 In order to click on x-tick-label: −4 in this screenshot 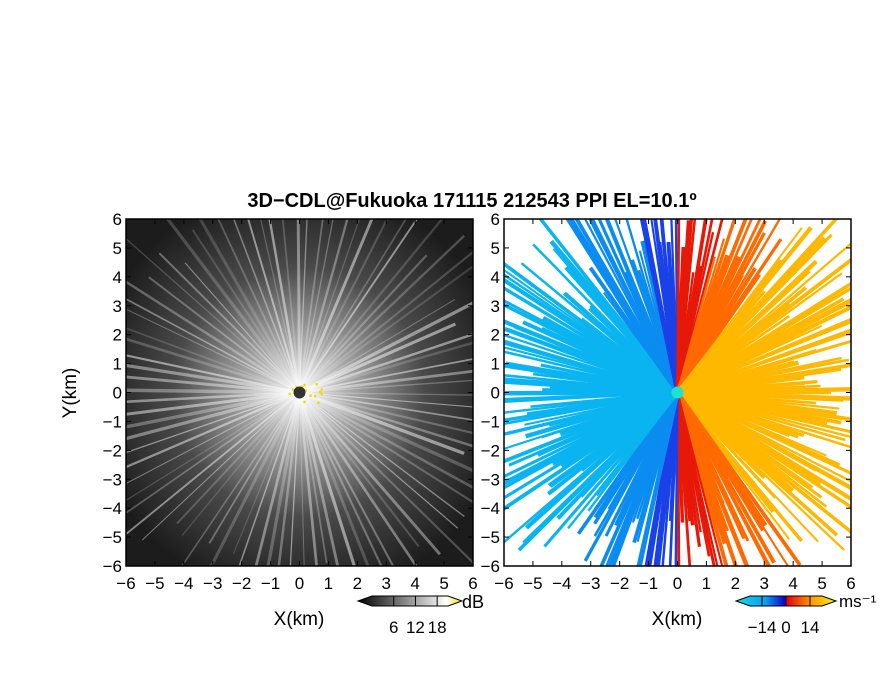, I will do `click(561, 583)`.